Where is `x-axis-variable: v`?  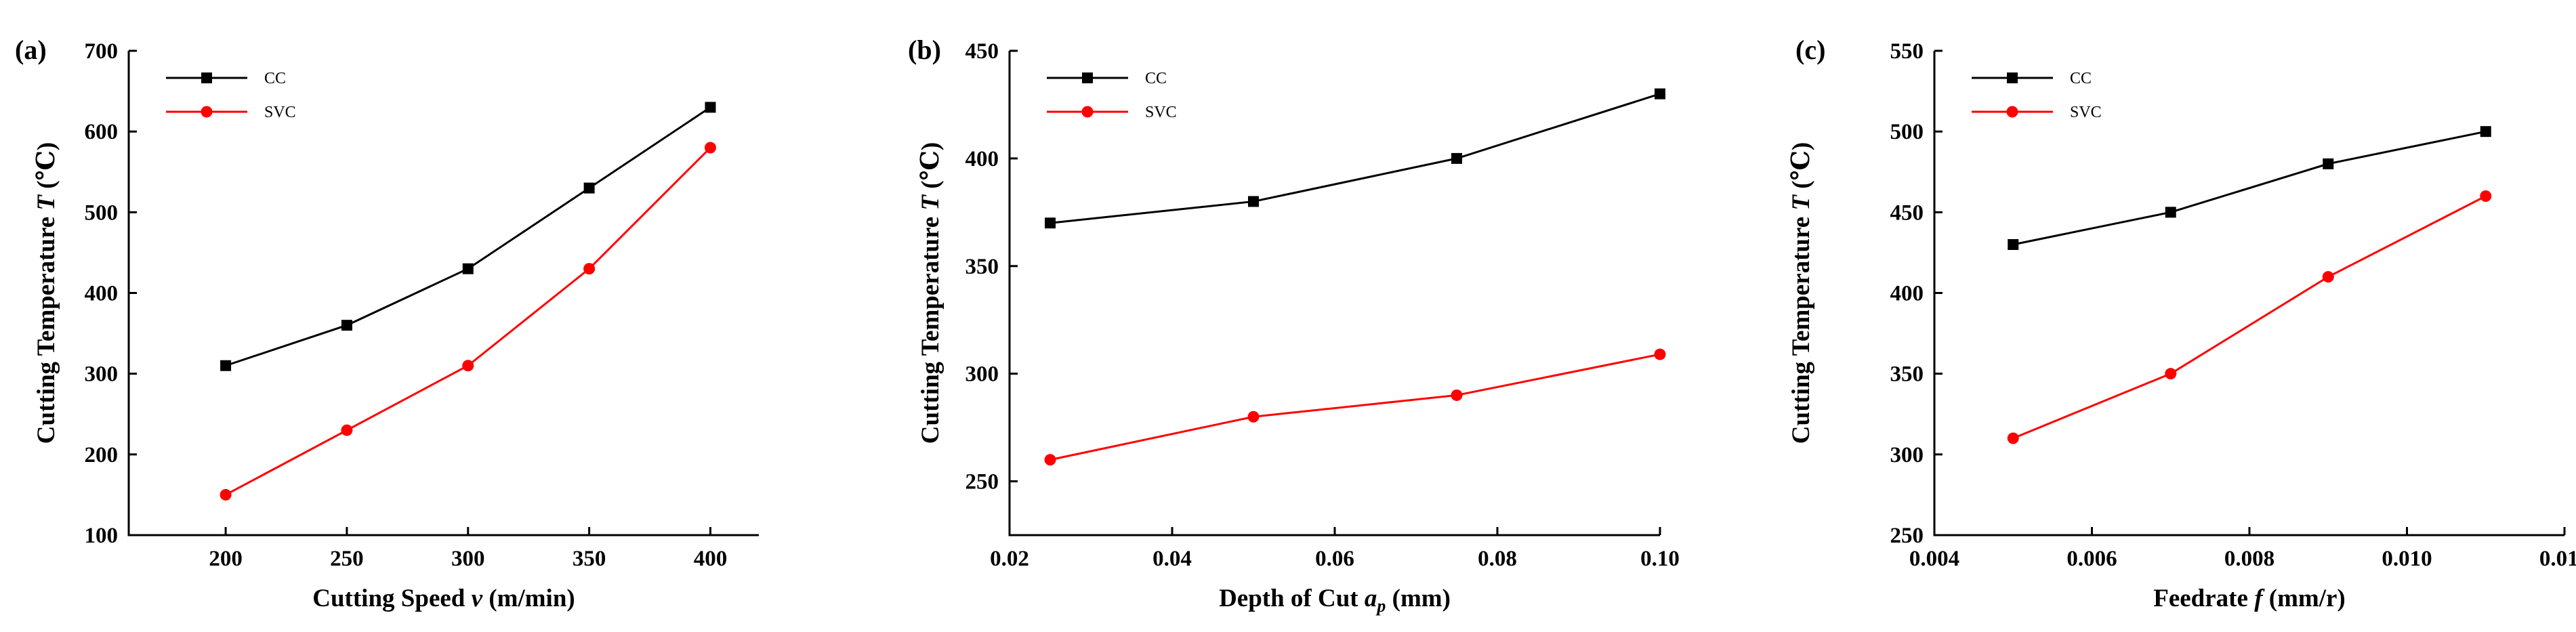
x-axis-variable: v is located at coordinates (477, 599).